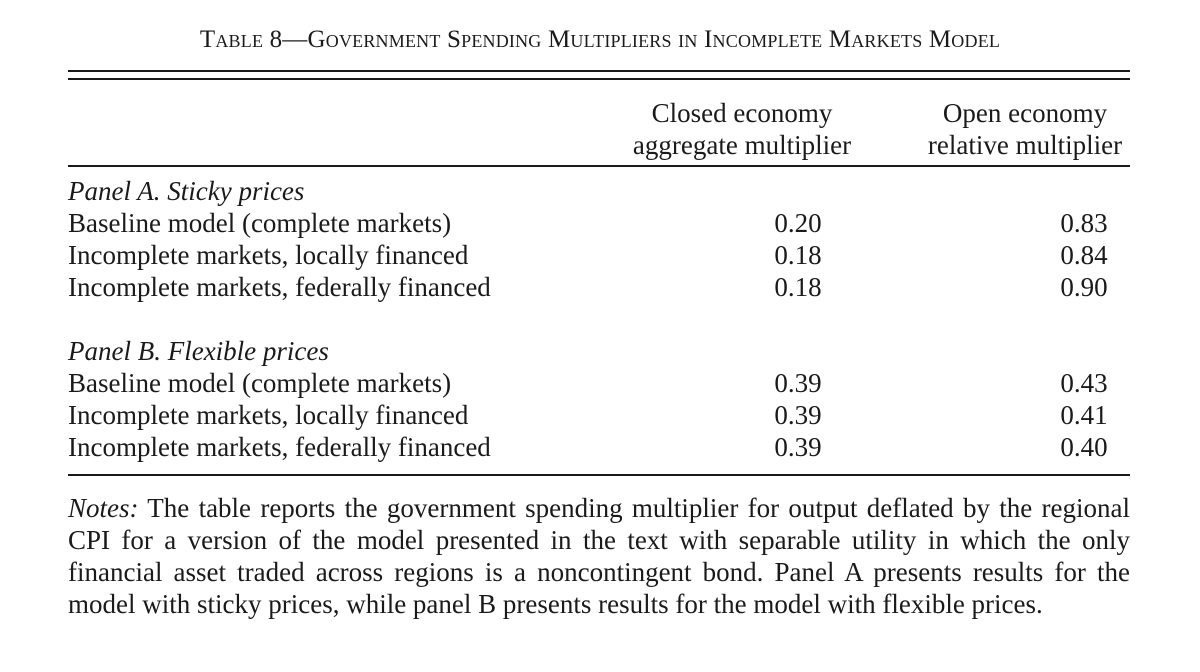  Describe the element at coordinates (798, 223) in the screenshot. I see `closed-multiplier-cell: 0.20` at that location.